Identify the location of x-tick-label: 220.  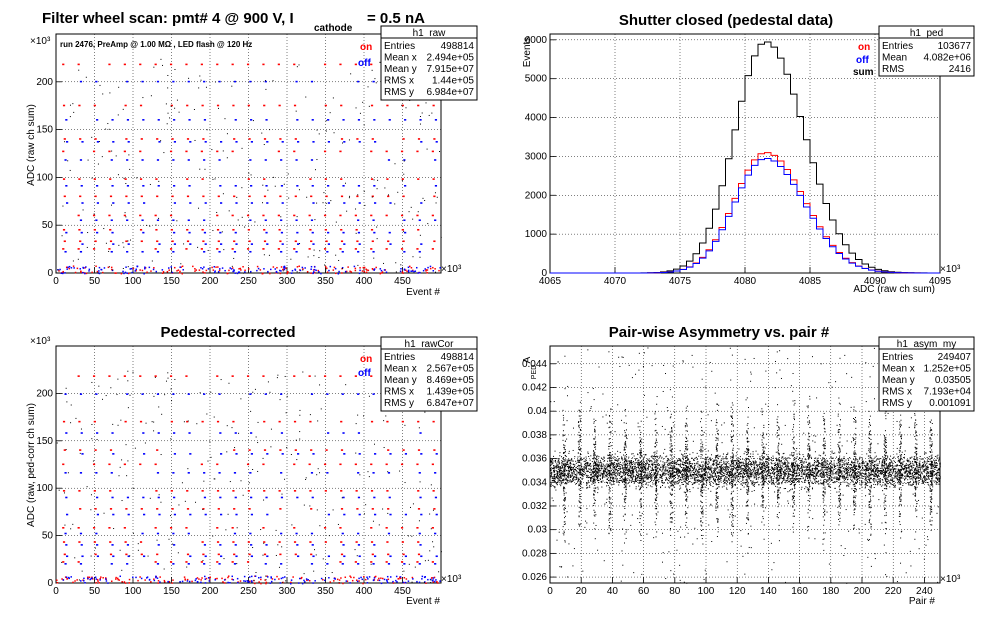
(893, 591).